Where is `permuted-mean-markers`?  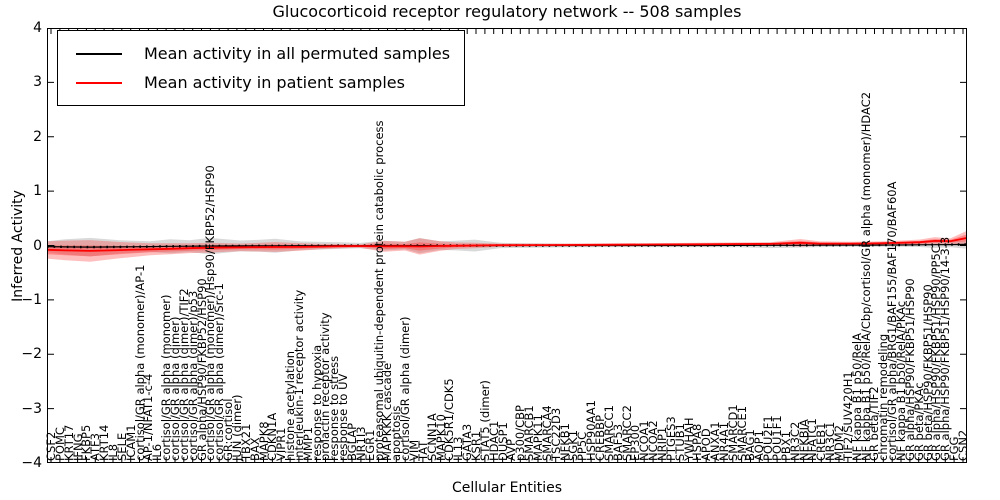 permuted-mean-markers is located at coordinates (507, 246).